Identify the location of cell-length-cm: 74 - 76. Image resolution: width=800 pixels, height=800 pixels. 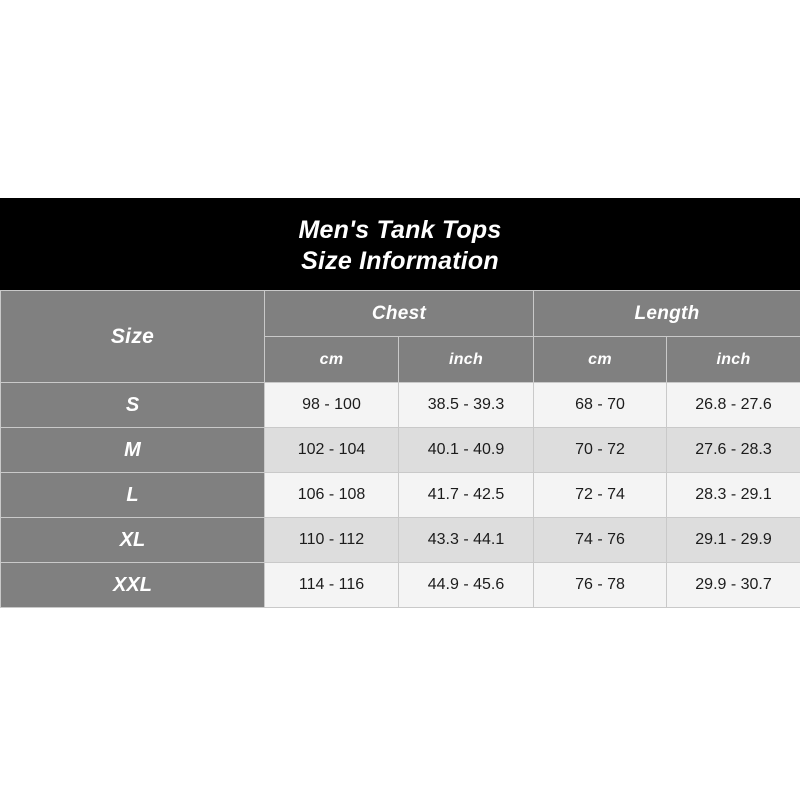
(600, 540).